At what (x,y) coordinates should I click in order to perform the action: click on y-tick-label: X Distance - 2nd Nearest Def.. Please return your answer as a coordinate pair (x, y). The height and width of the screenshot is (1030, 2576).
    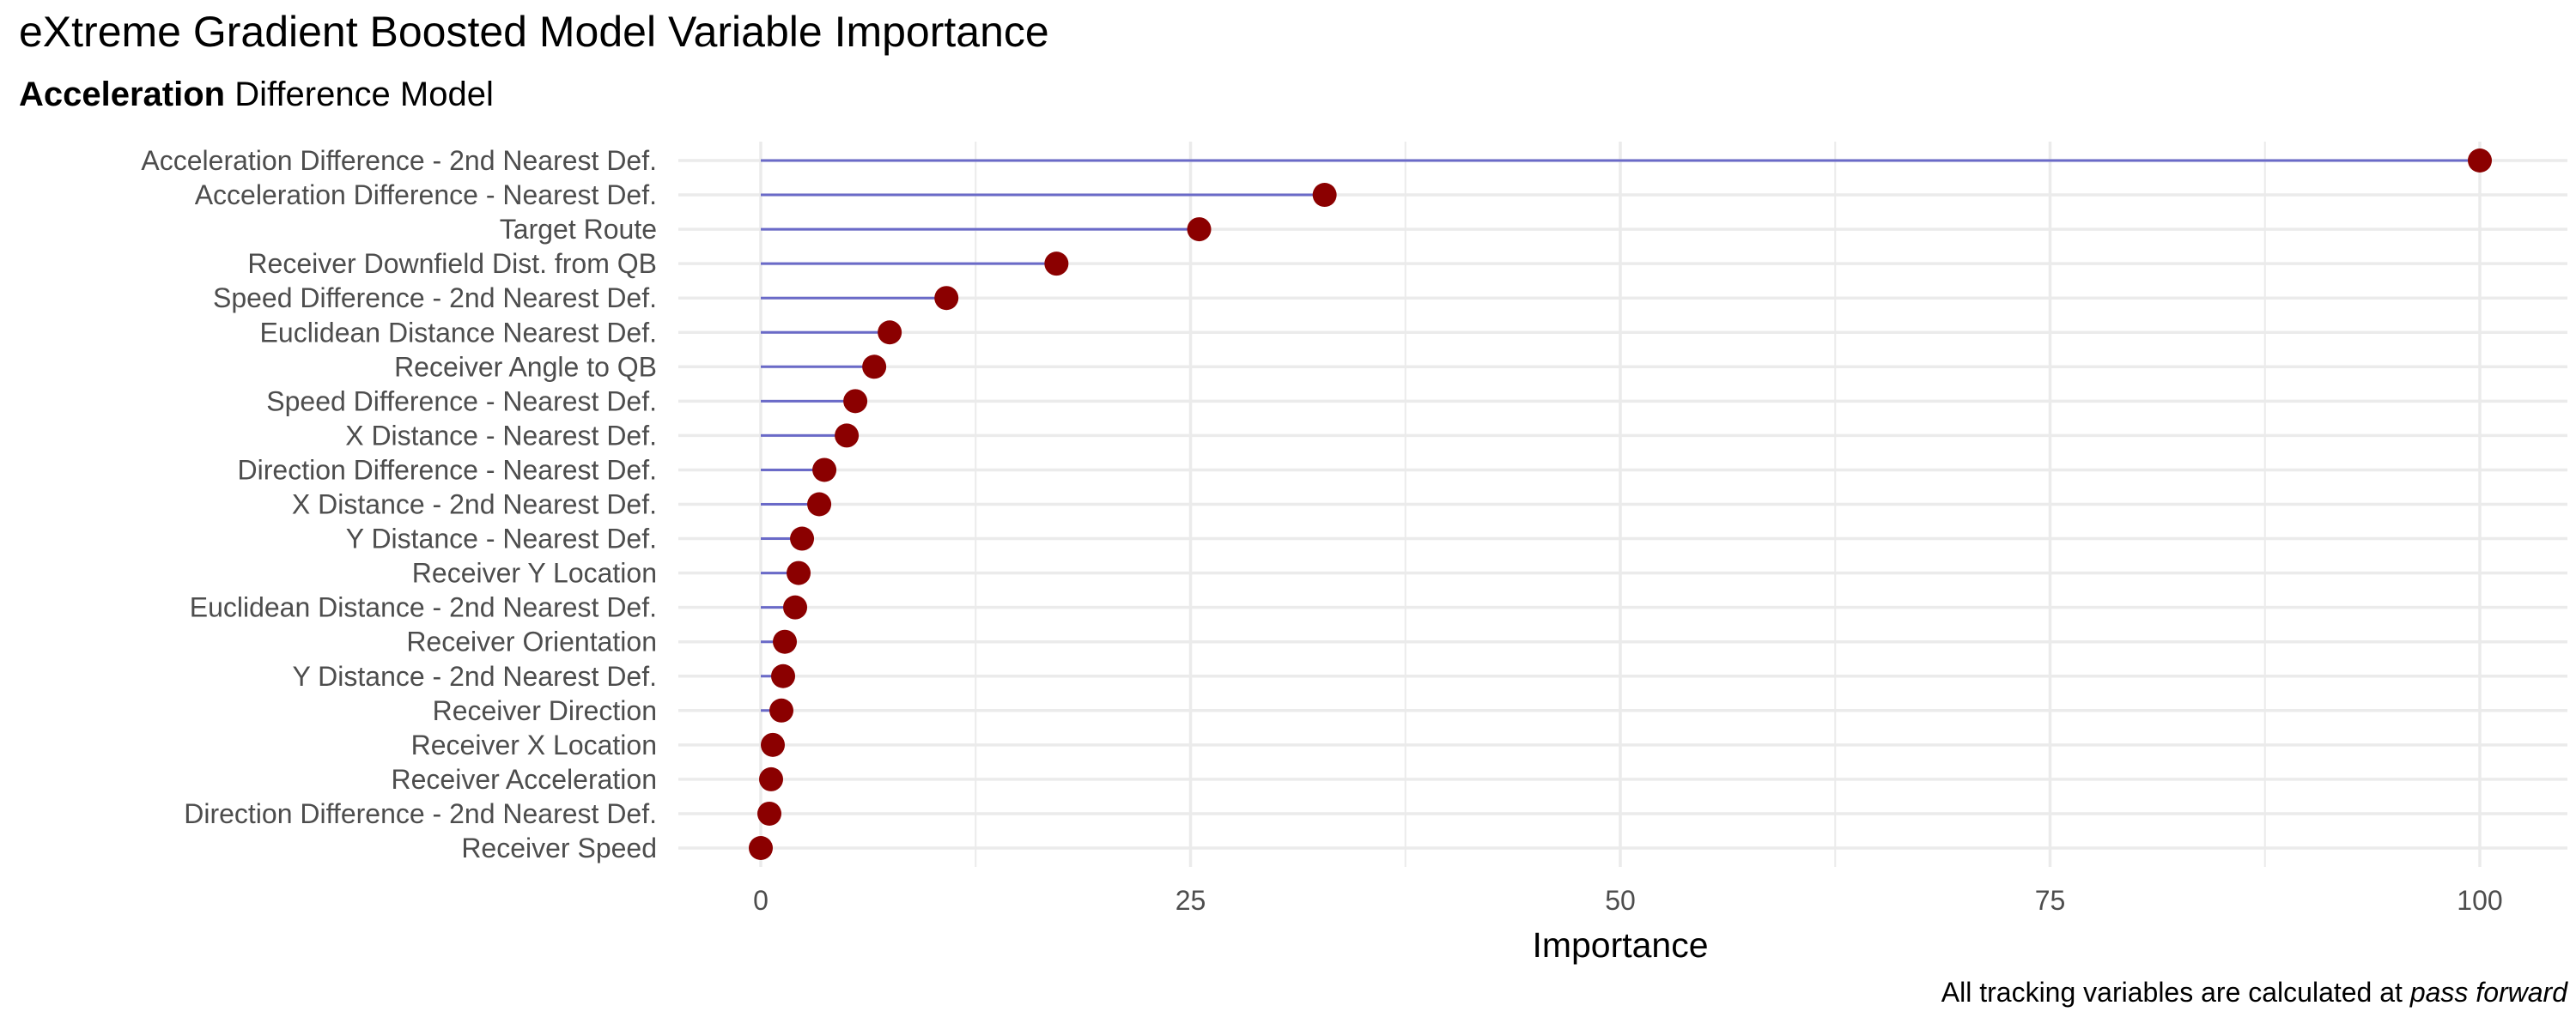
    Looking at the image, I should click on (474, 504).